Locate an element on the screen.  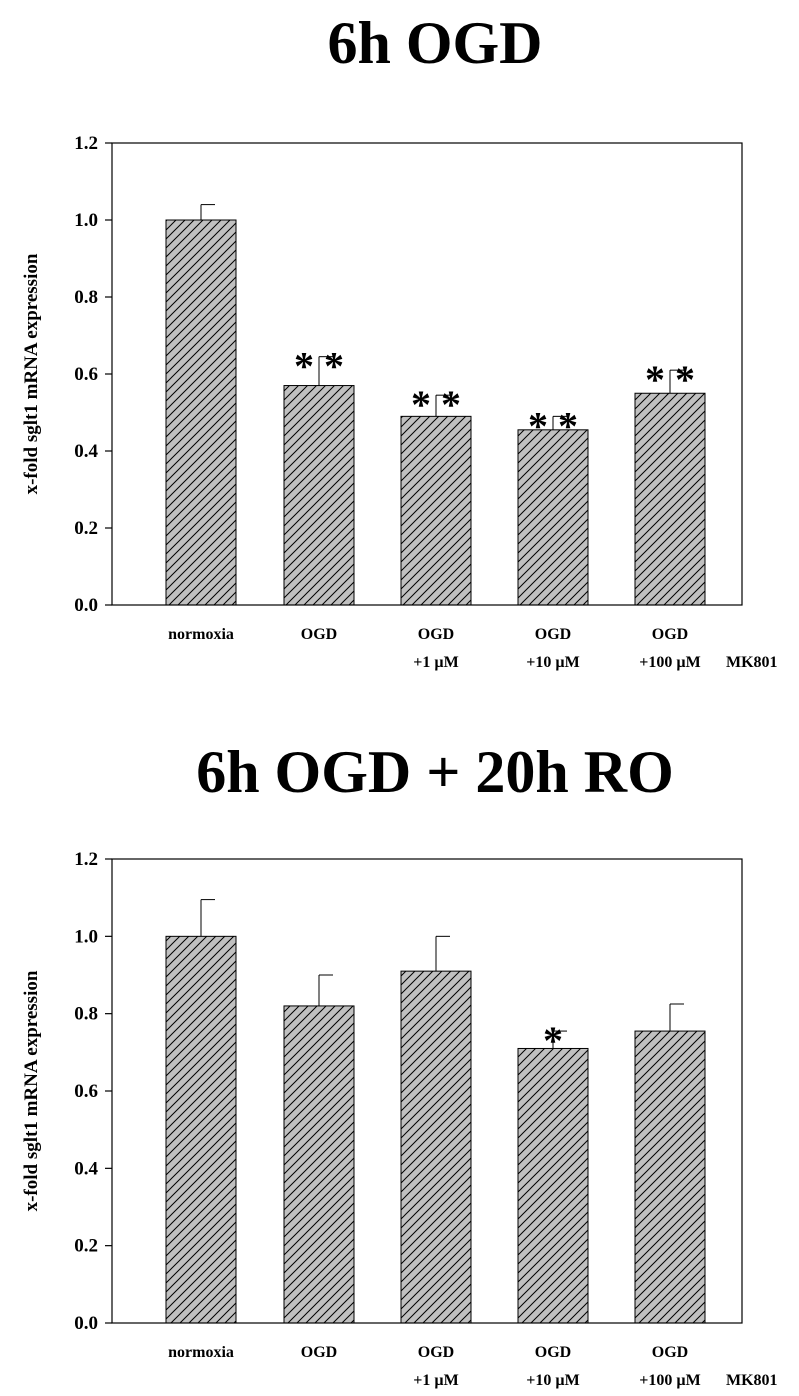
chart-title: 6h OGD + 20h RO is located at coordinates (435, 772).